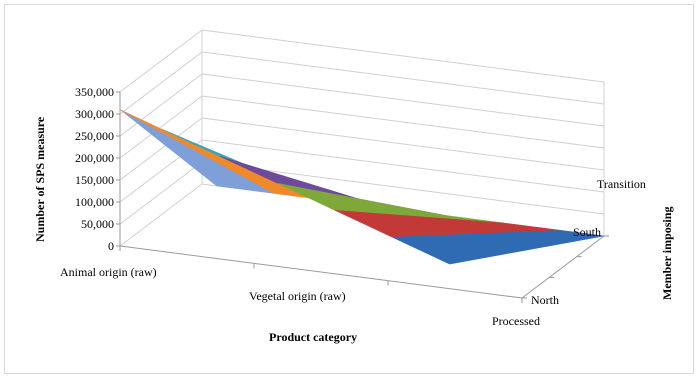 This screenshot has width=699, height=379. I want to click on z-axis-title: Member imposing, so click(667, 253).